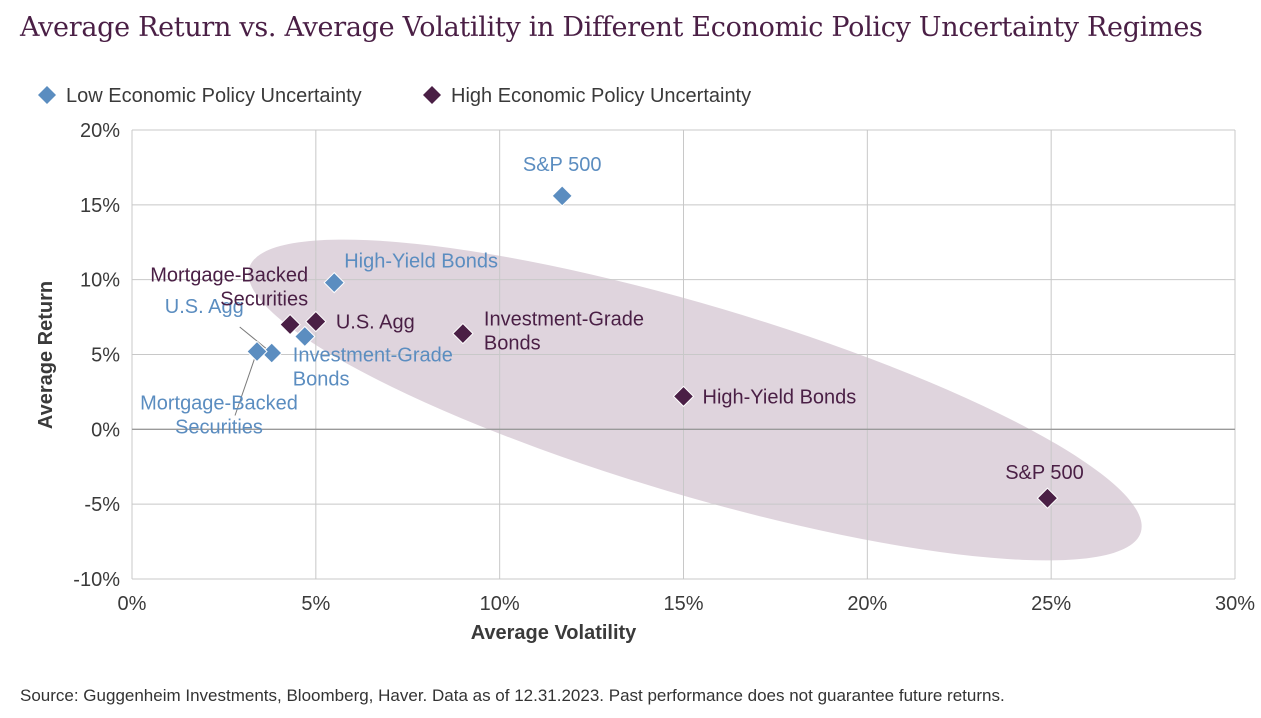 The image size is (1261, 718). What do you see at coordinates (96, 580) in the screenshot?
I see `y-tick-label: -10%` at bounding box center [96, 580].